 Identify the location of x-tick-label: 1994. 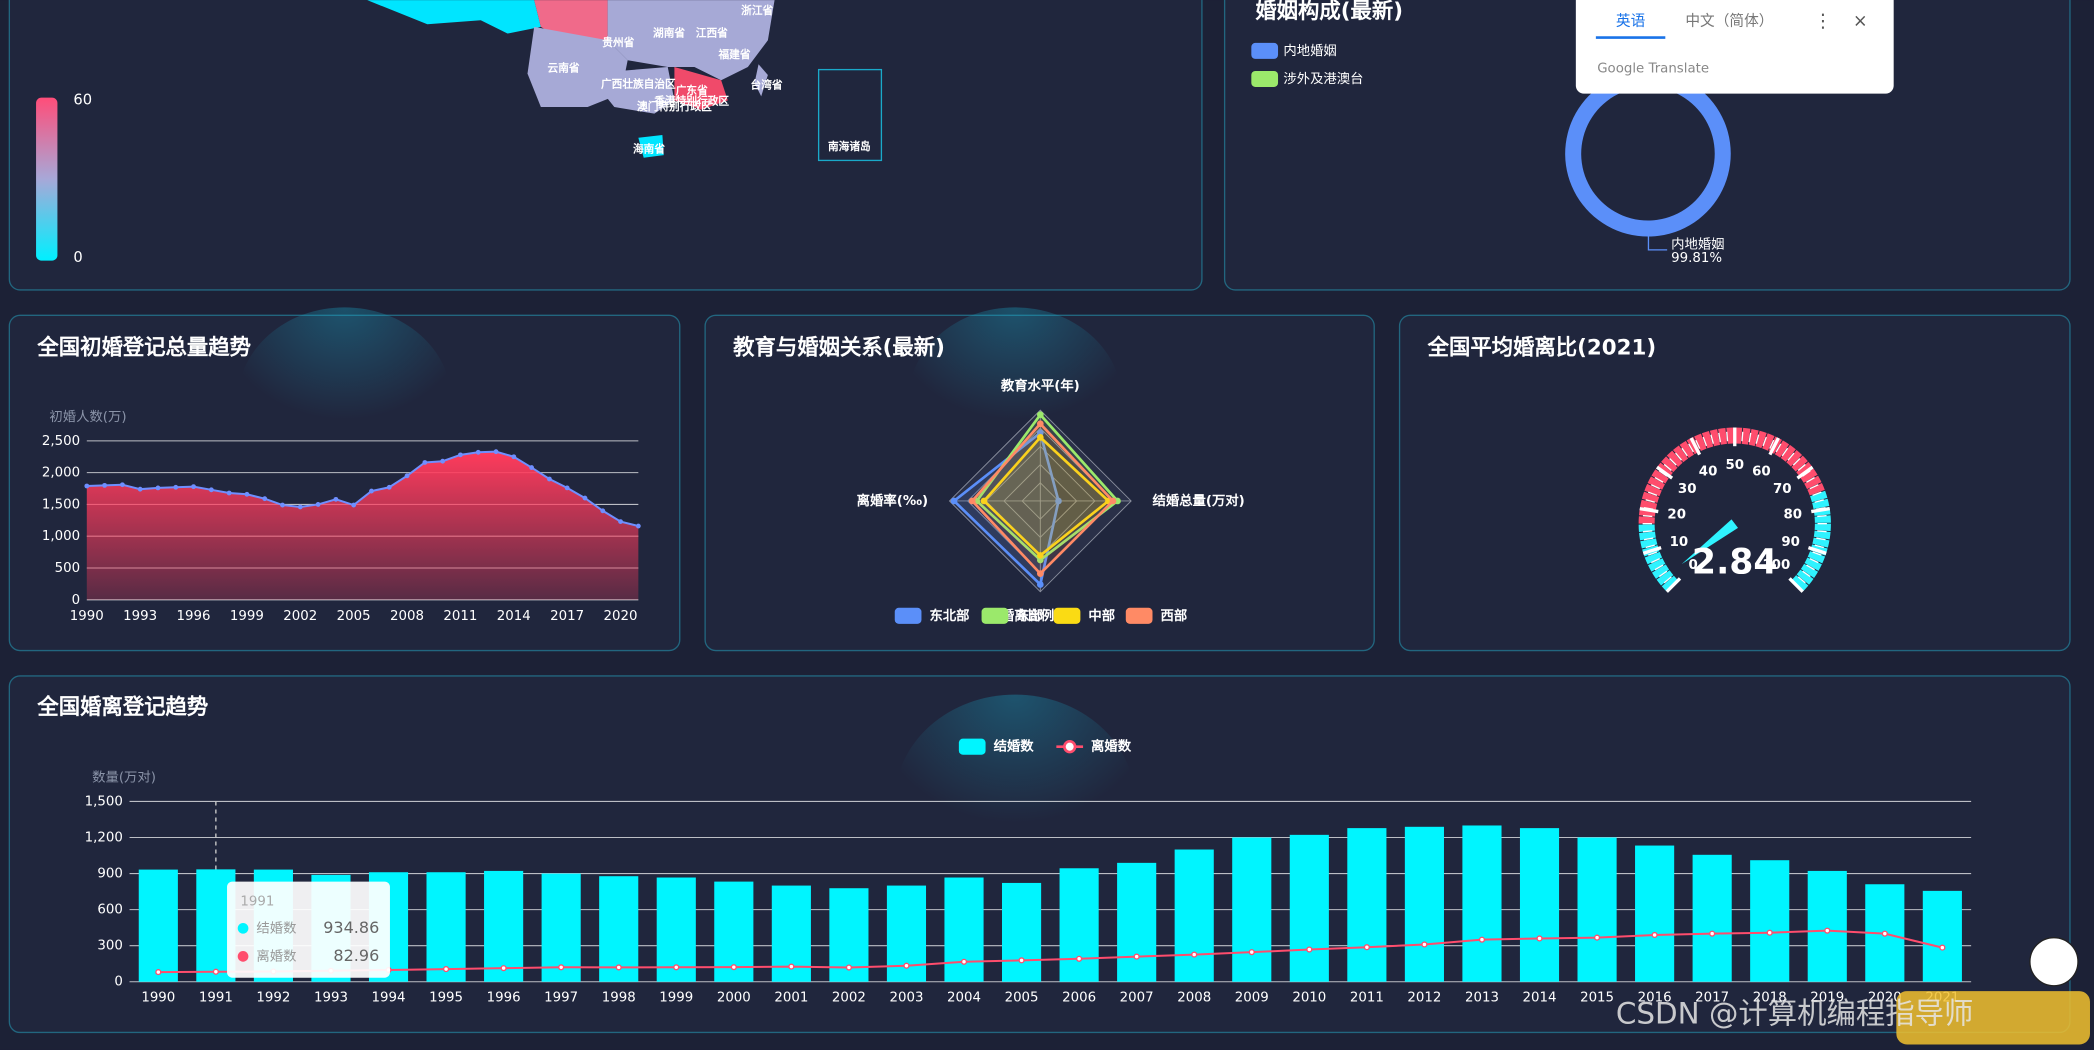
(389, 998).